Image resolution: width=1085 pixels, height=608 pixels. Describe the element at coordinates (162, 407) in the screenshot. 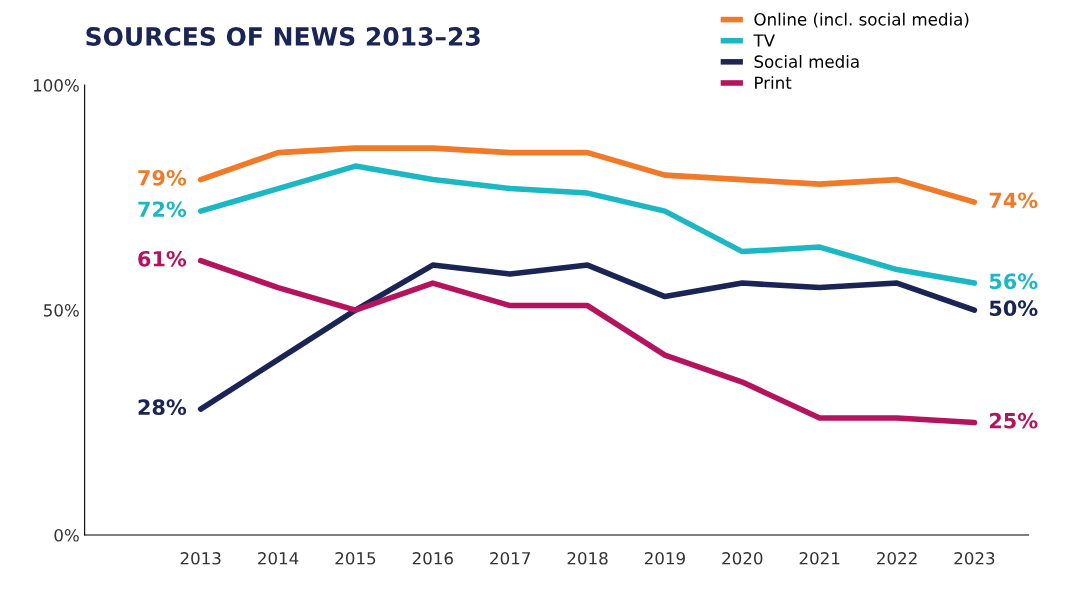

I see `data-label: 28%` at that location.